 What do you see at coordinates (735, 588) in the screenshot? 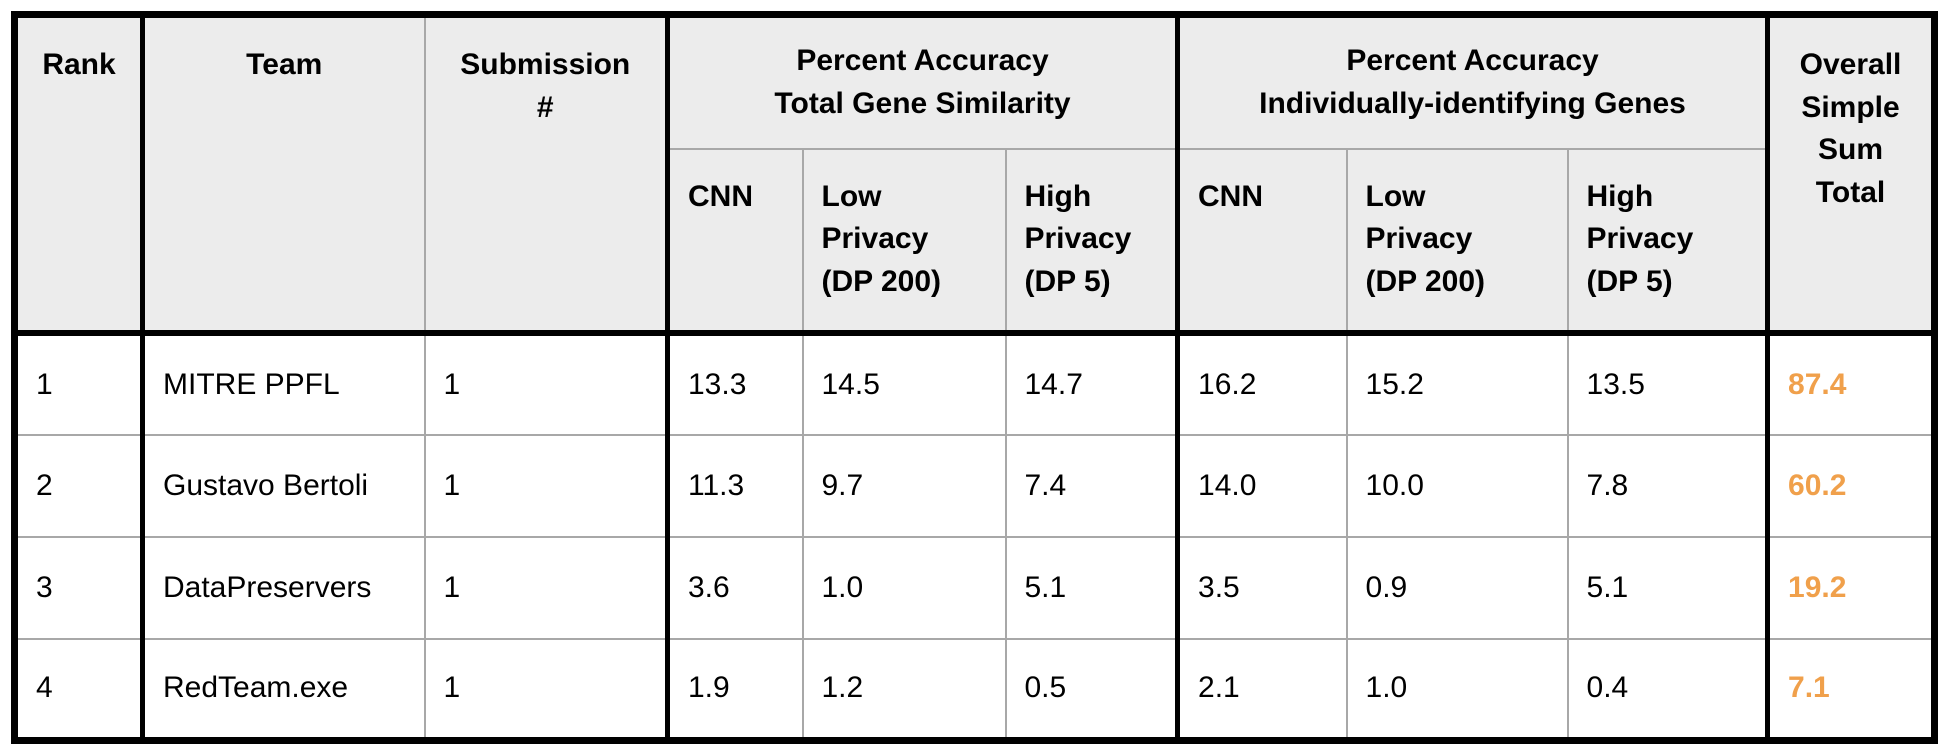
I see `cell-tgs-cnn: 3.6` at bounding box center [735, 588].